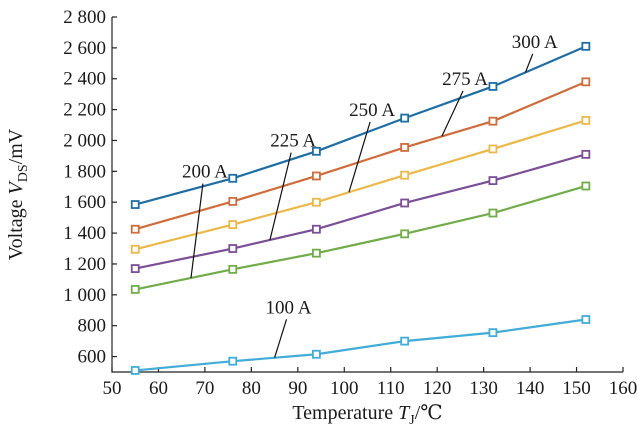 The width and height of the screenshot is (637, 432). Describe the element at coordinates (204, 388) in the screenshot. I see `x-tick-label: 70` at that location.